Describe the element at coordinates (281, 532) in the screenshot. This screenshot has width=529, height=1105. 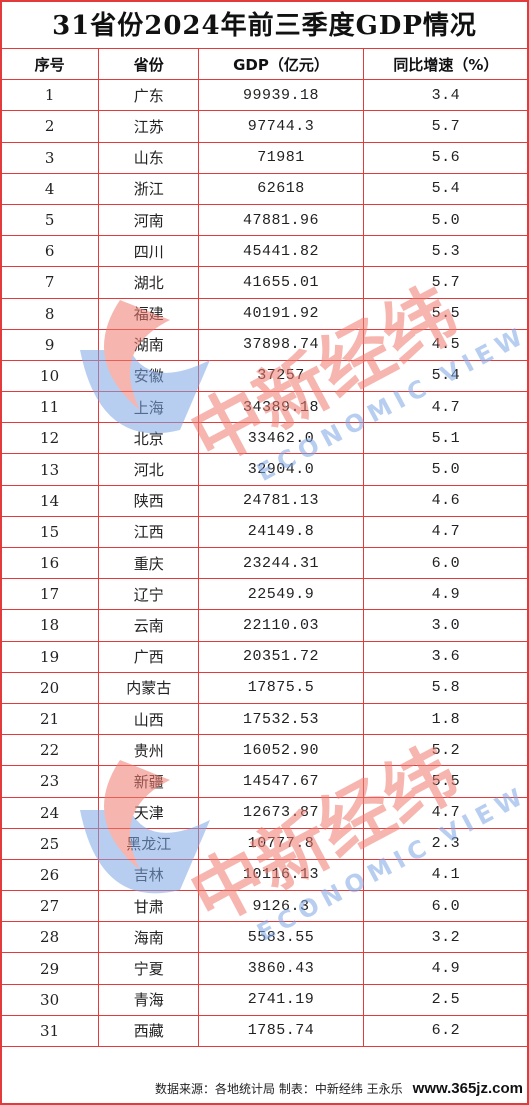
I see `row-gdp: 24149.8` at that location.